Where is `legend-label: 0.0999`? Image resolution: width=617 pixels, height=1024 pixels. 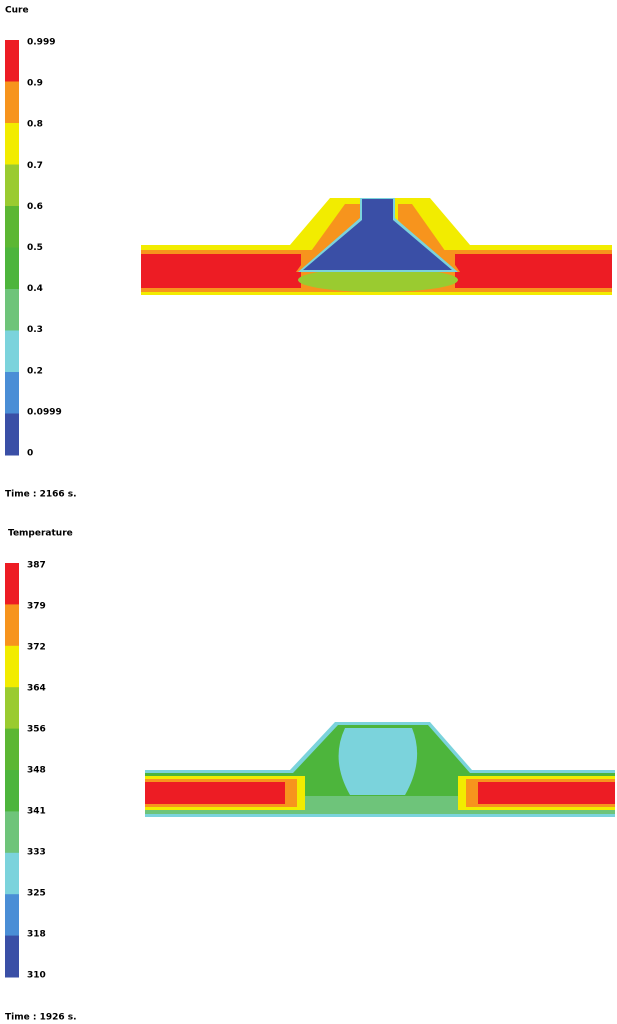
legend-label: 0.0999 is located at coordinates (44, 412).